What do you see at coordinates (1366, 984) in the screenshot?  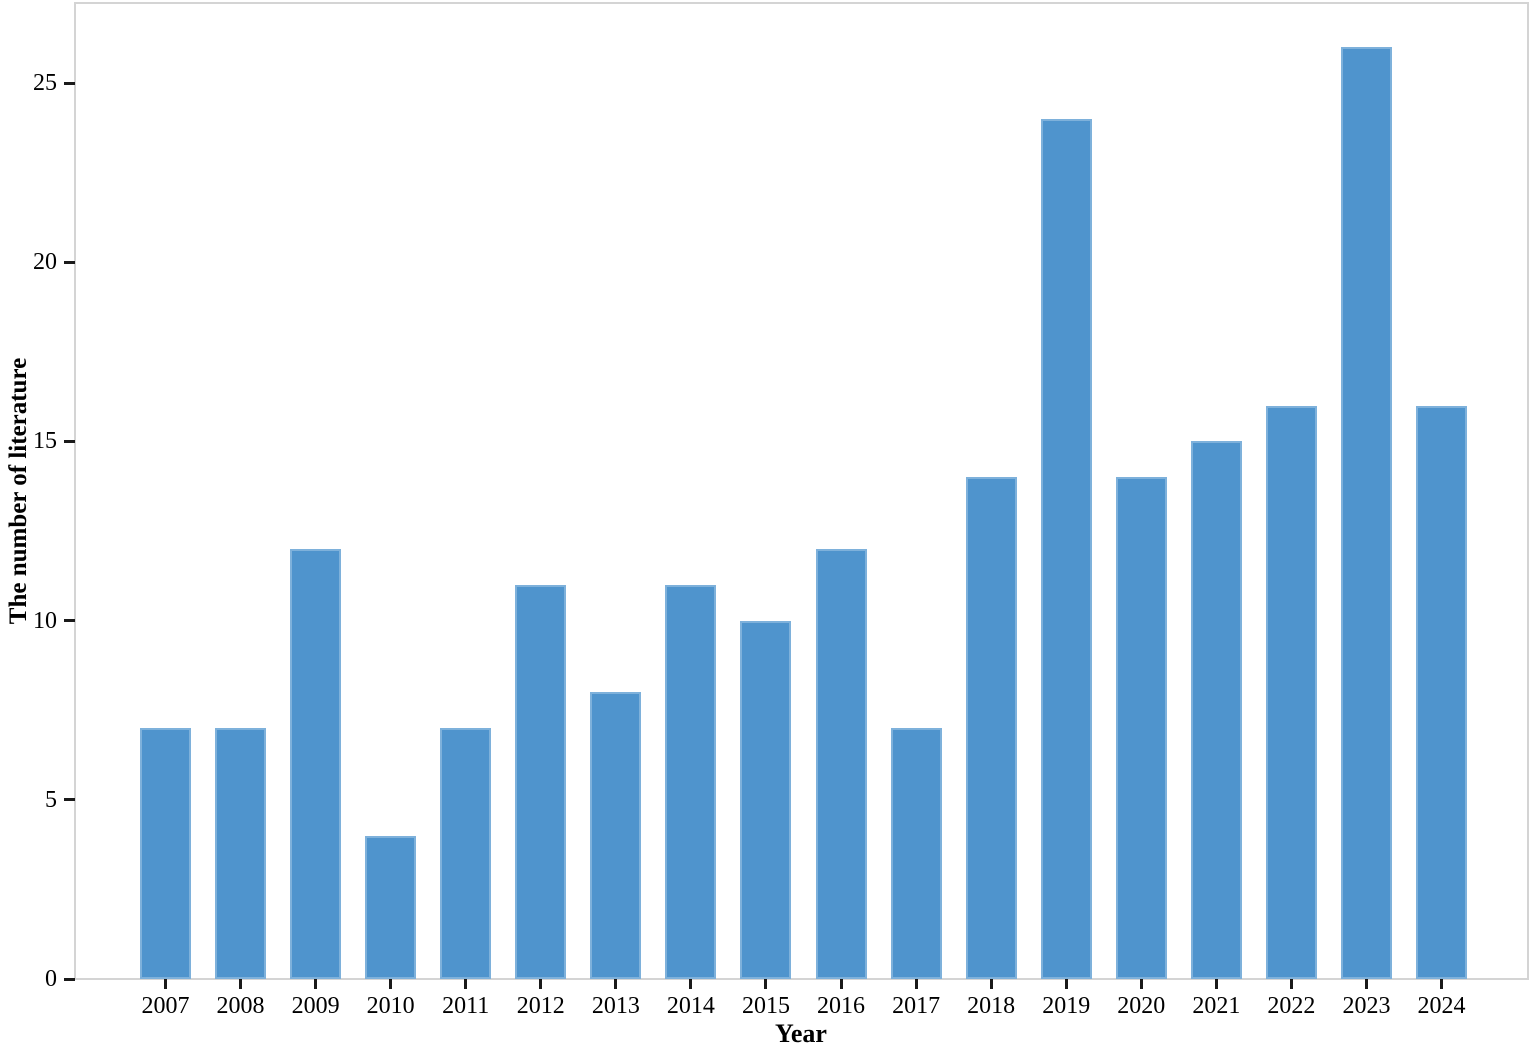 I see `x-tick-2023` at bounding box center [1366, 984].